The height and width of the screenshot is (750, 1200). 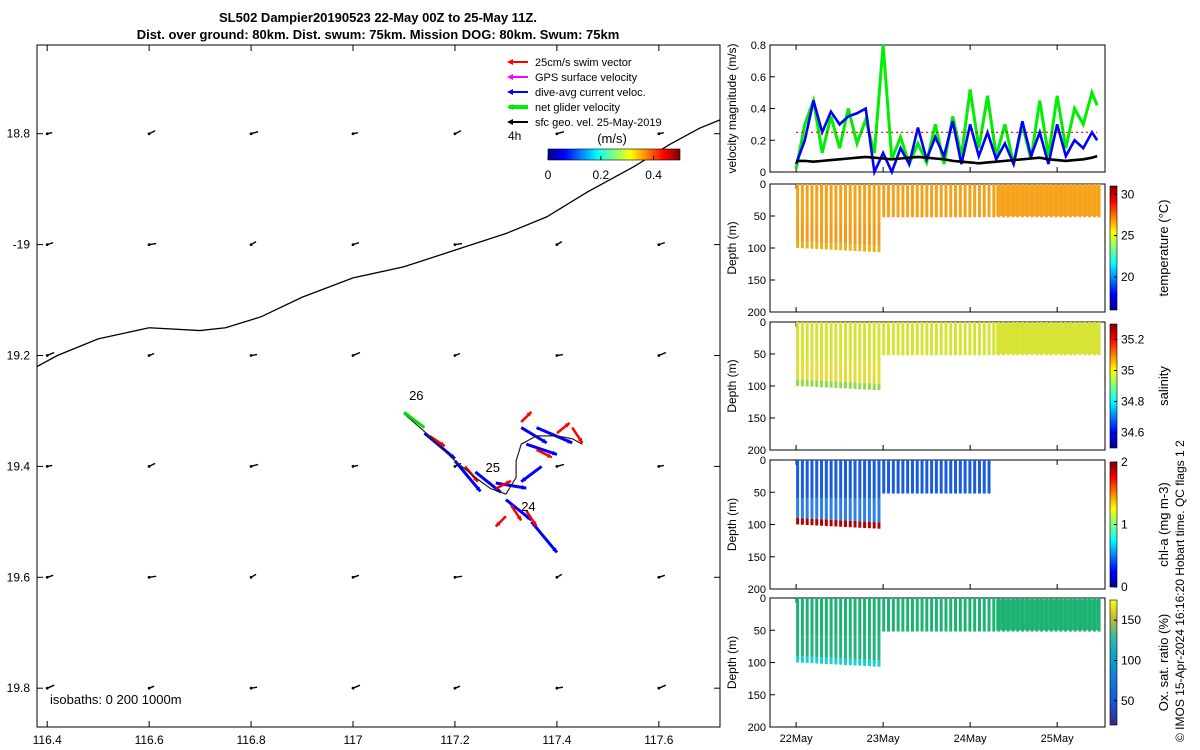 What do you see at coordinates (758, 46) in the screenshot?
I see `panel-y-tick-label: 0.8` at bounding box center [758, 46].